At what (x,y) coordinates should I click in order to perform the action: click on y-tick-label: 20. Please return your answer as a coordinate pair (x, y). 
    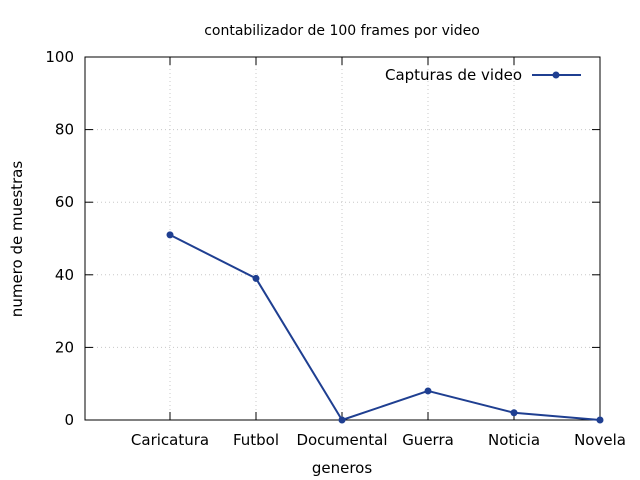
    Looking at the image, I should click on (64, 347).